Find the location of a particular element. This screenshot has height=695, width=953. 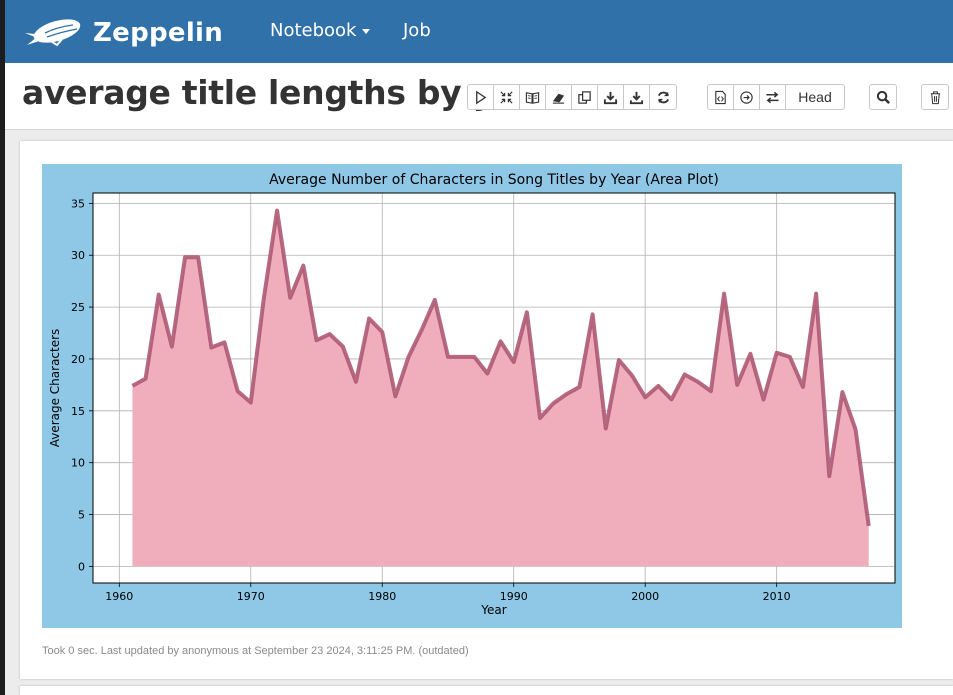

x-axis-label: Year is located at coordinates (493, 610).